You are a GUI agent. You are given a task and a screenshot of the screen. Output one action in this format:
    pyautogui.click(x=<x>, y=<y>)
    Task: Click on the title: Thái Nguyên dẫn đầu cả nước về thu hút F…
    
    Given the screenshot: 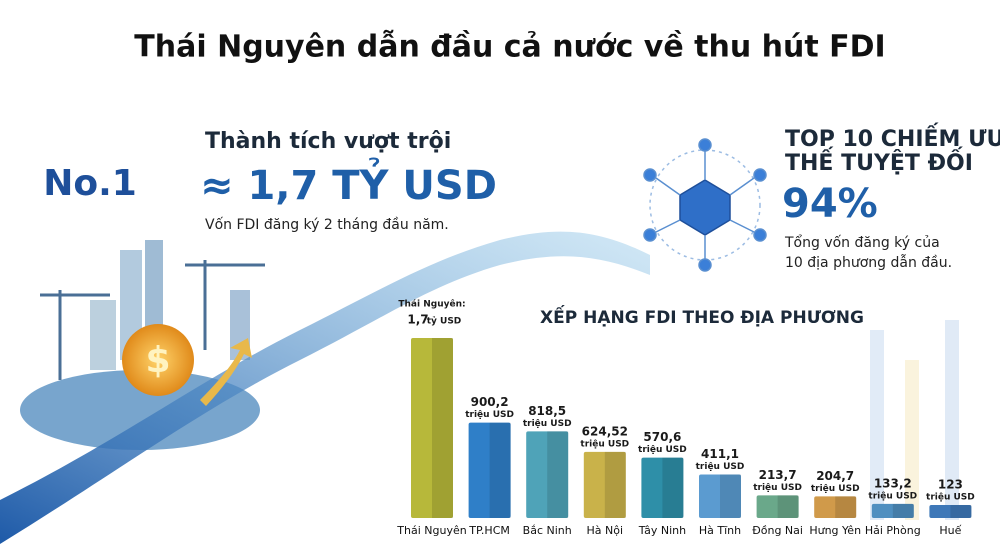 What is the action you would take?
    pyautogui.click(x=509, y=47)
    